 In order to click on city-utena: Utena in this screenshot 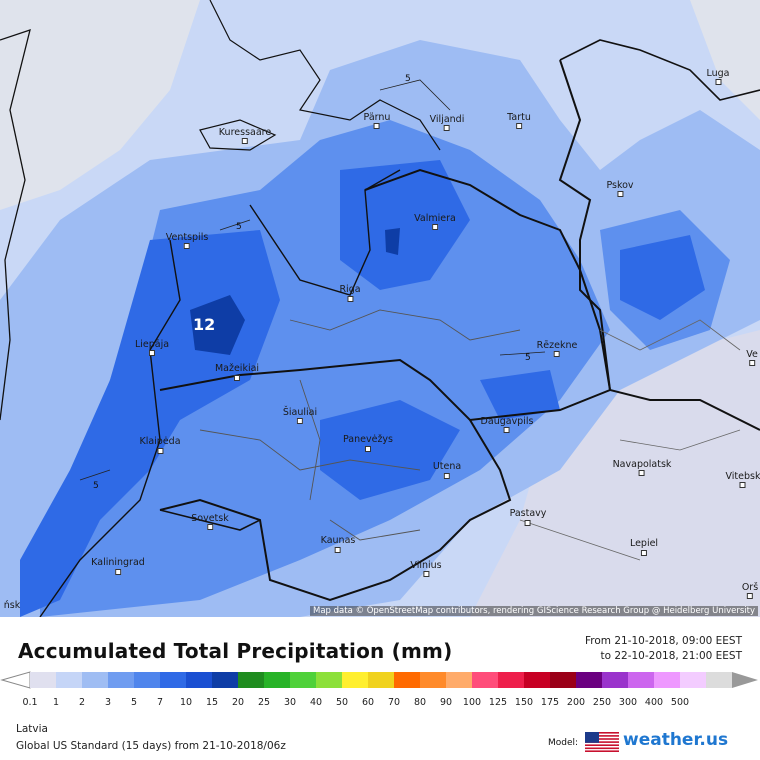, I will do `click(447, 470)`.